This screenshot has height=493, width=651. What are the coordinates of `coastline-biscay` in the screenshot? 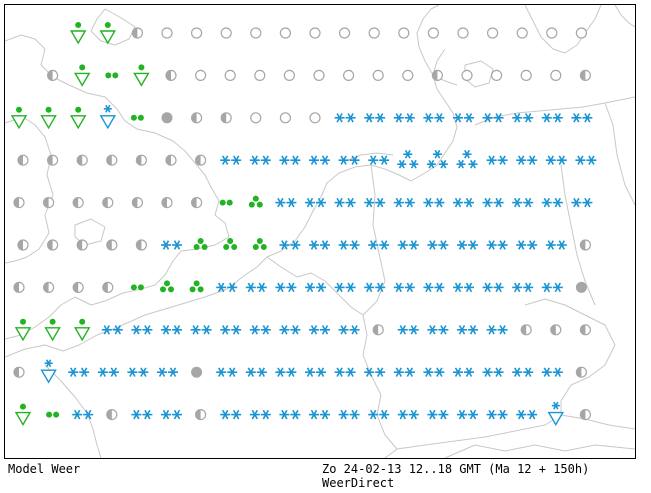 It's located at (73, 411).